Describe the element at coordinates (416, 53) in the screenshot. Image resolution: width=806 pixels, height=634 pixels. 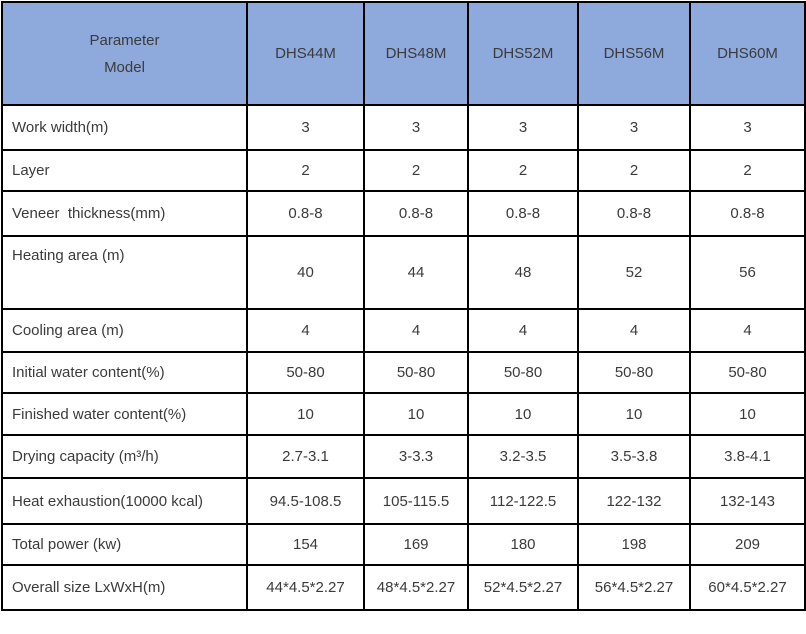
I see `model-column-header-dhs48m: DHS48M` at that location.